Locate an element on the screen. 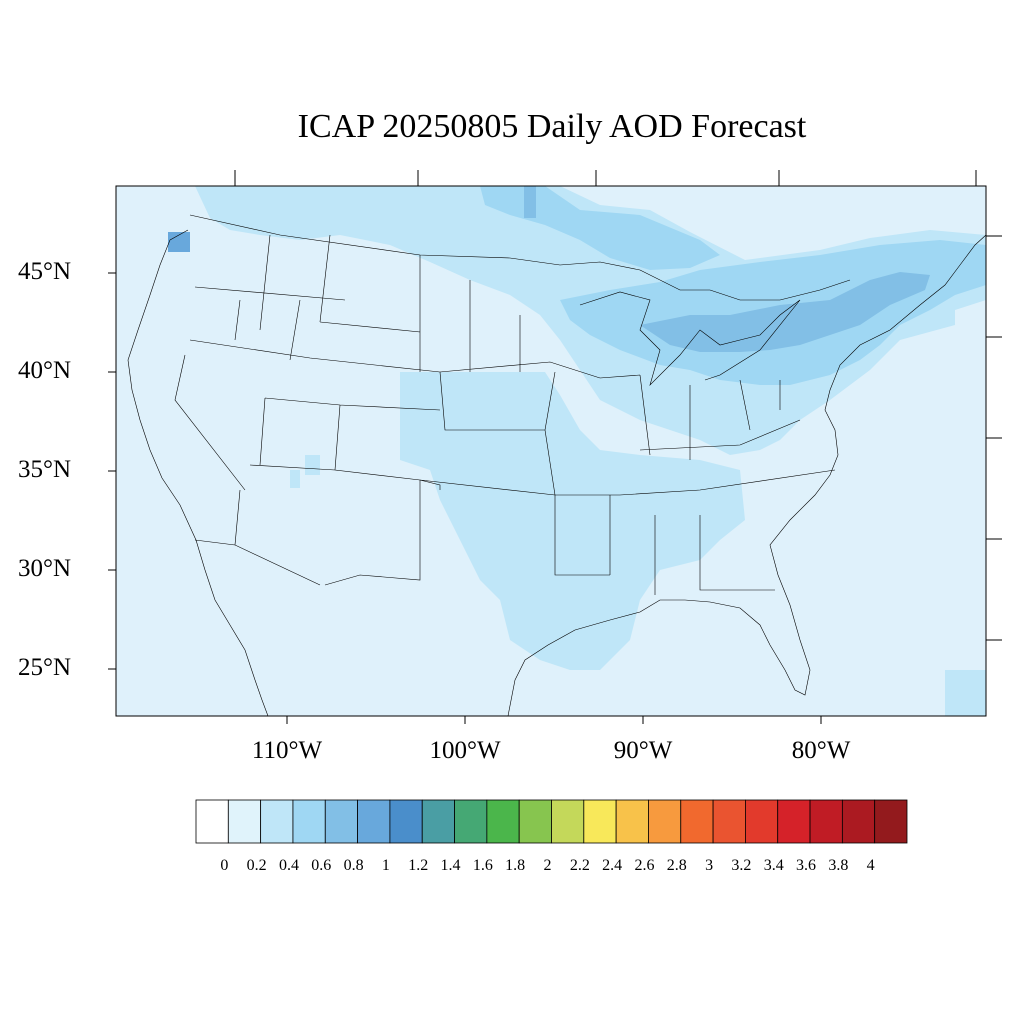 The height and width of the screenshot is (1024, 1024). aod-band-mid2 is located at coordinates (600, 228).